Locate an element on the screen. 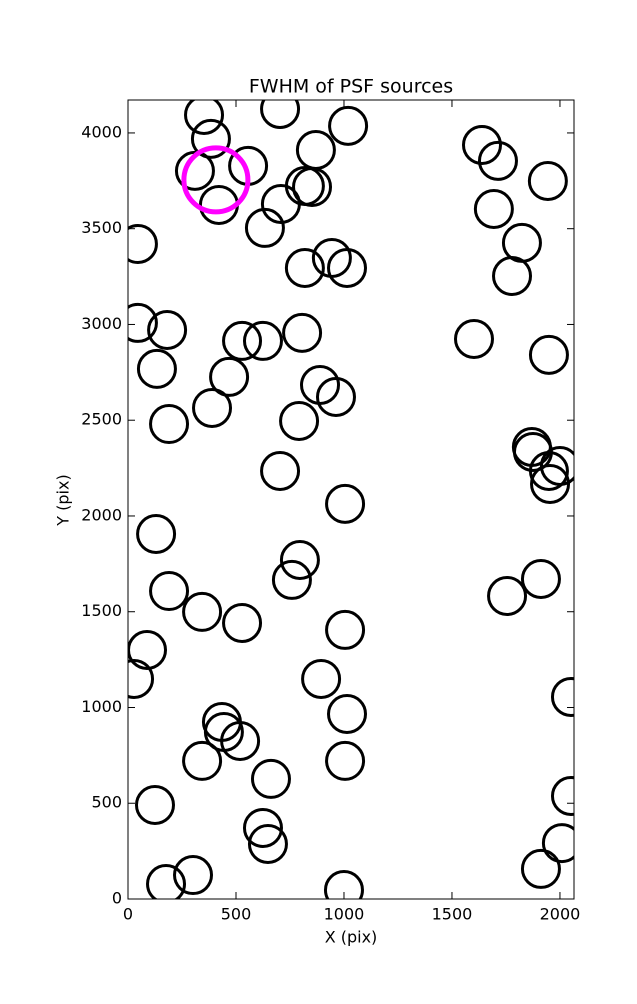 The width and height of the screenshot is (637, 1004). x-tick-label: 1000 is located at coordinates (344, 914).